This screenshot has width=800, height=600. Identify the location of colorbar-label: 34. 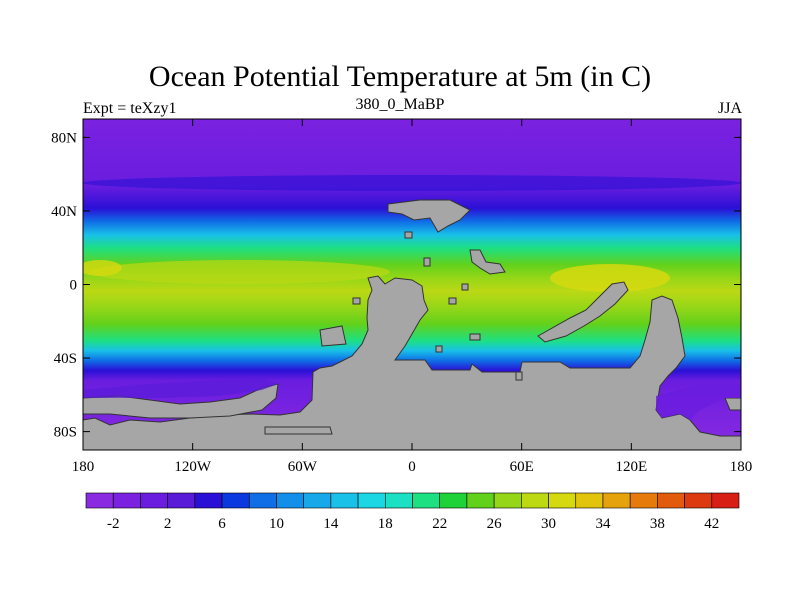
(603, 524).